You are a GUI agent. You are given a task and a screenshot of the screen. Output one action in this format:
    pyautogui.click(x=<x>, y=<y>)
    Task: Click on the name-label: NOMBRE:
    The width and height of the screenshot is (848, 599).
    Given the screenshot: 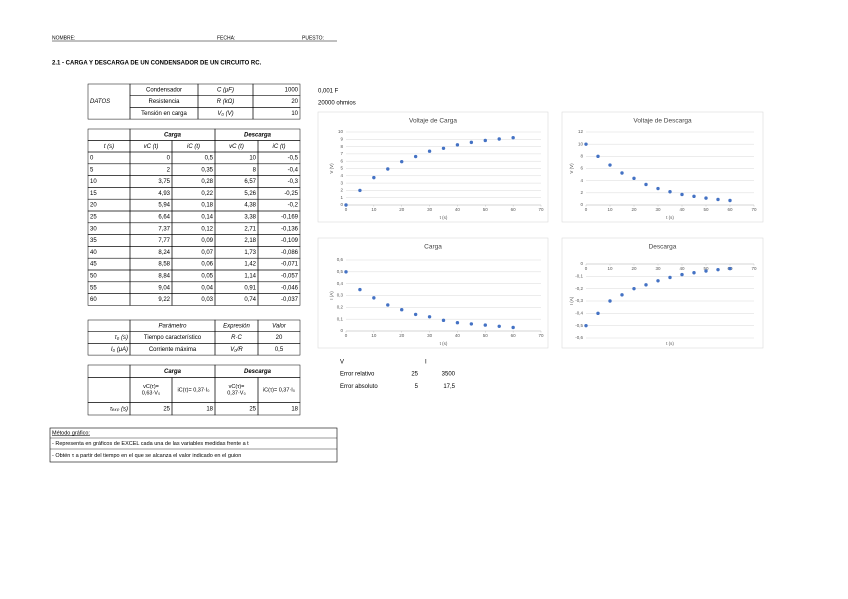 What is the action you would take?
    pyautogui.click(x=63, y=38)
    